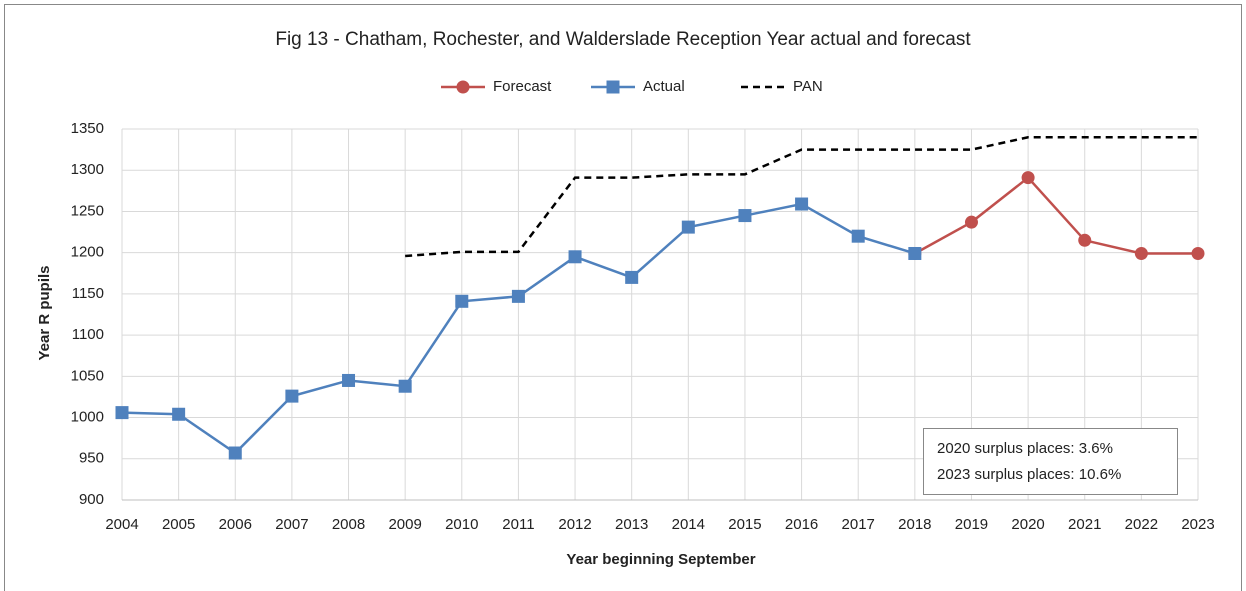 This screenshot has width=1246, height=591. I want to click on x-tick-label: 2020, so click(1027, 524).